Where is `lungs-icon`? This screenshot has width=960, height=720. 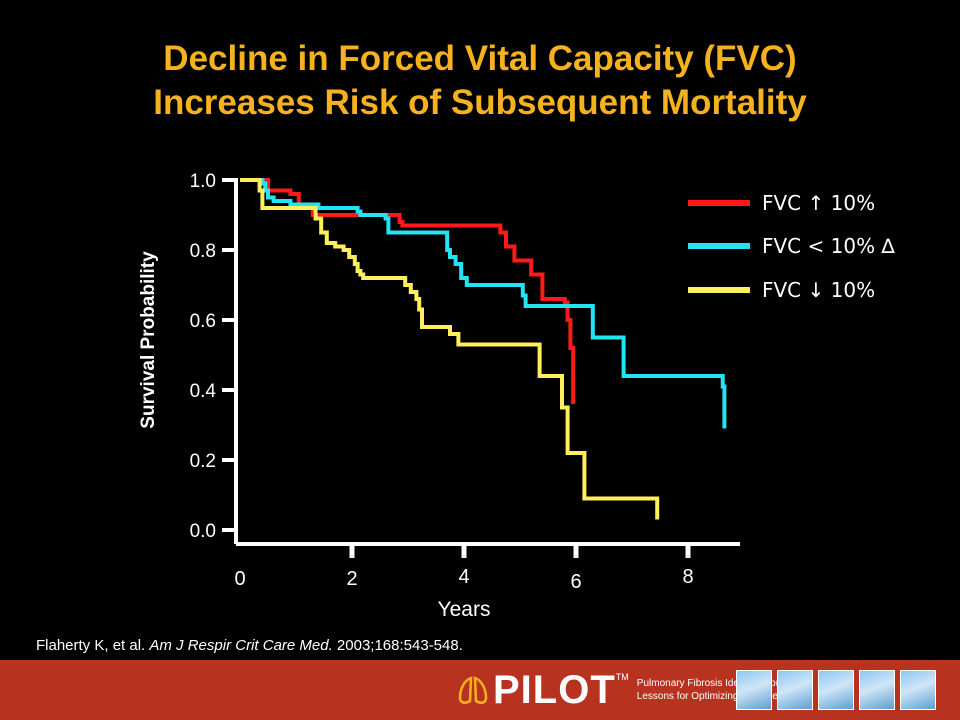 lungs-icon is located at coordinates (473, 690).